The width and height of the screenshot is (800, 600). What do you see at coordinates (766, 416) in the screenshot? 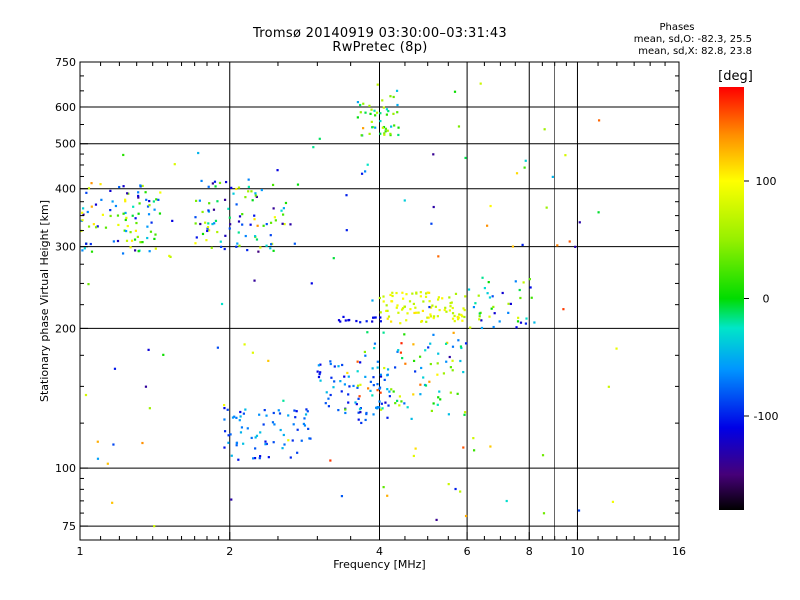
I see `colorbar-tick-label: -100` at bounding box center [766, 416].